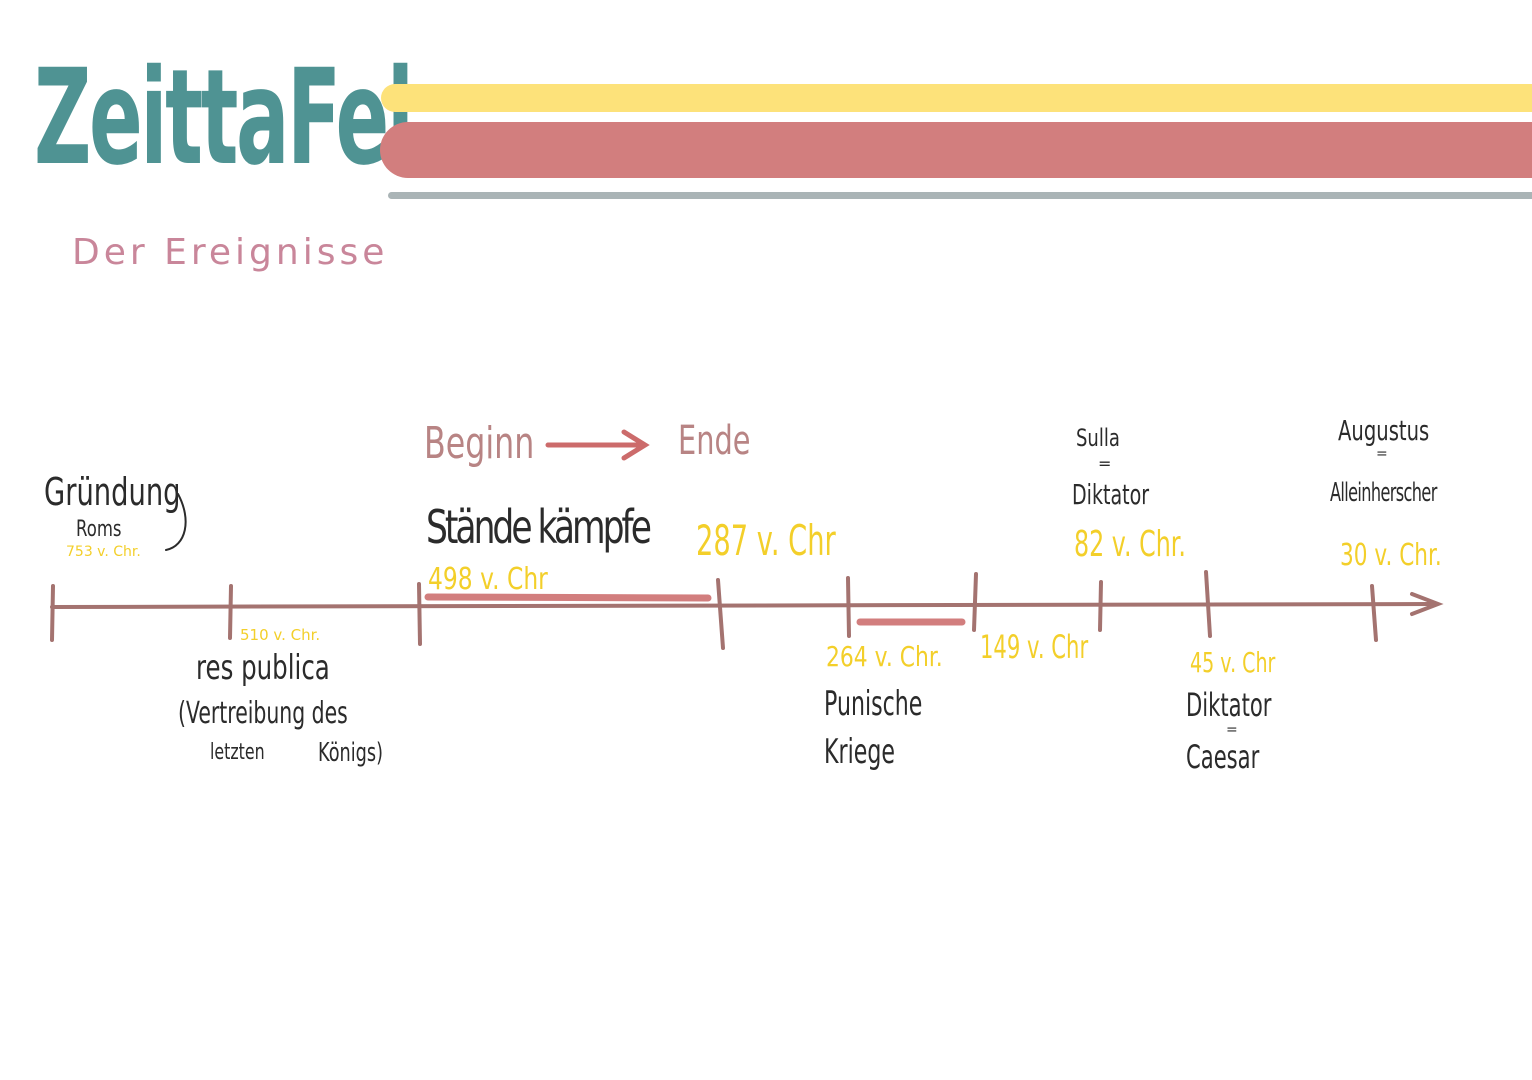 This screenshot has width=1532, height=1080. Describe the element at coordinates (873, 704) in the screenshot. I see `punische-line1: Punische` at that location.